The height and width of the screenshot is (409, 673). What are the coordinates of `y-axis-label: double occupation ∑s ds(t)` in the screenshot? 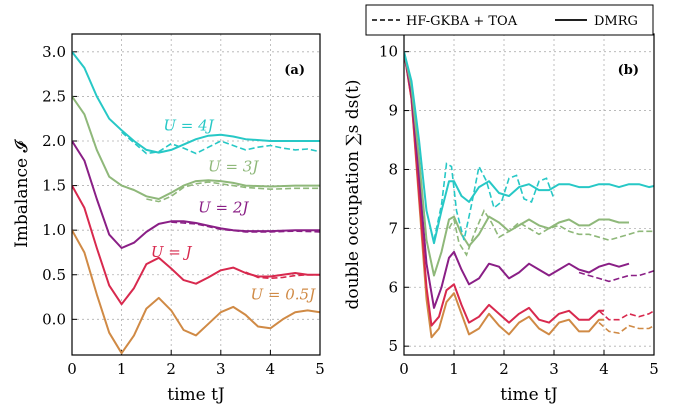 It's located at (353, 195).